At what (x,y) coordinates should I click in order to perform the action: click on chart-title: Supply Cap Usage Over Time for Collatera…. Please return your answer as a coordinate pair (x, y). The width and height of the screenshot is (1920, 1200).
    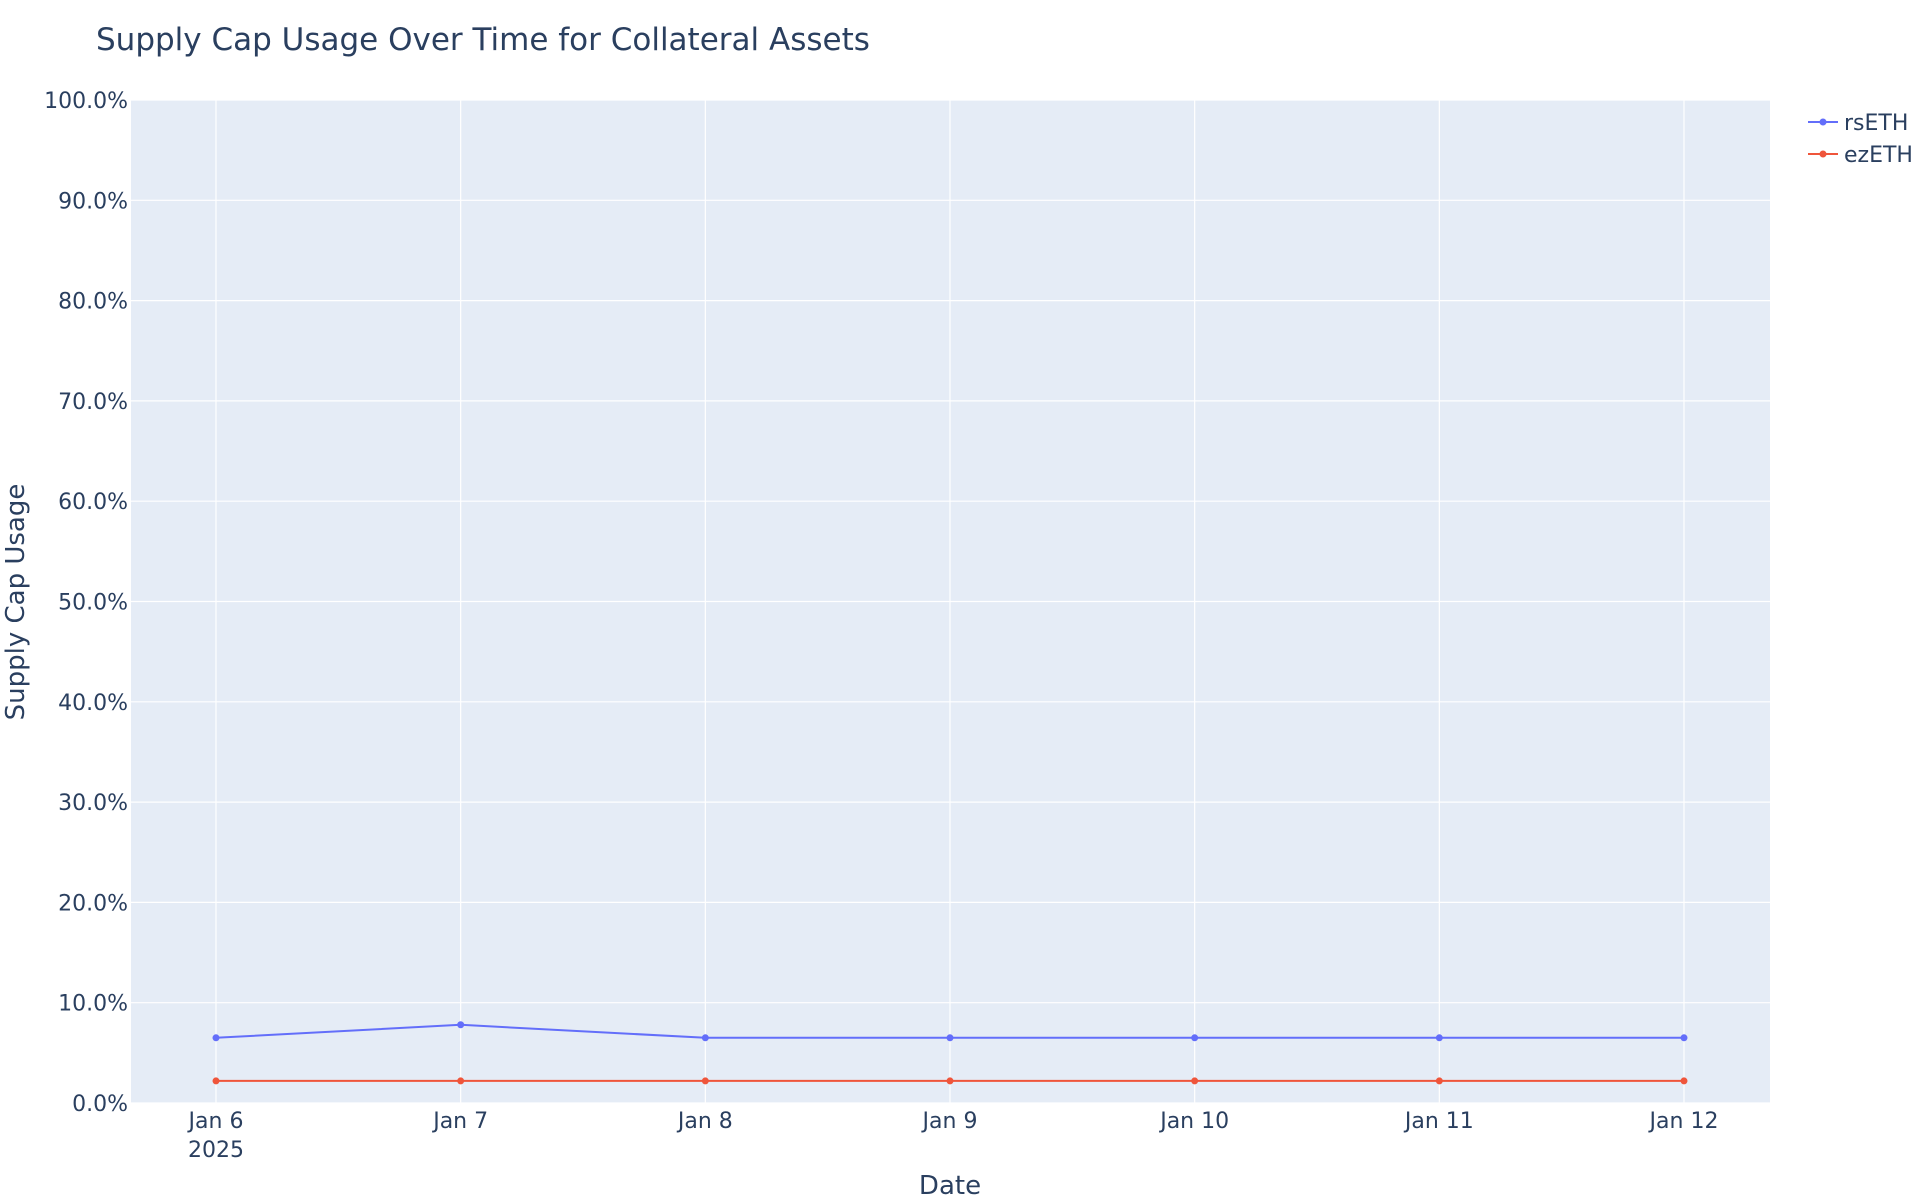
    Looking at the image, I should click on (483, 40).